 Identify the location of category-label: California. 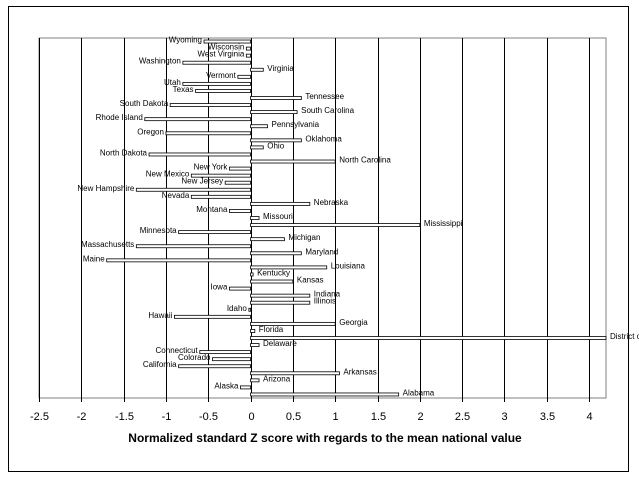
(160, 364).